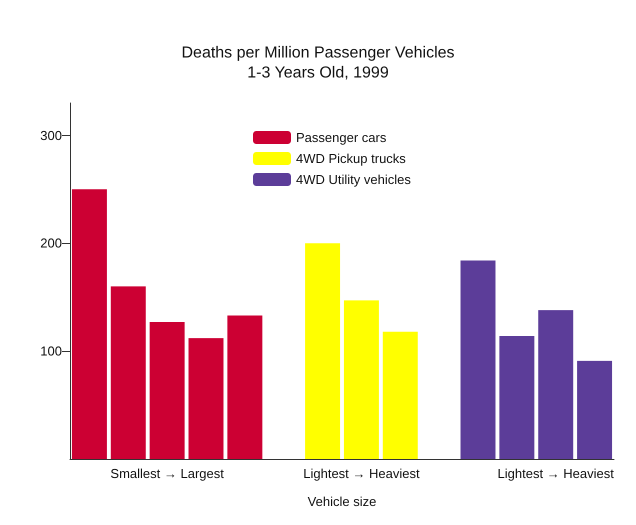 Image resolution: width=636 pixels, height=525 pixels. I want to click on x-axis-title: Vehicle size, so click(342, 501).